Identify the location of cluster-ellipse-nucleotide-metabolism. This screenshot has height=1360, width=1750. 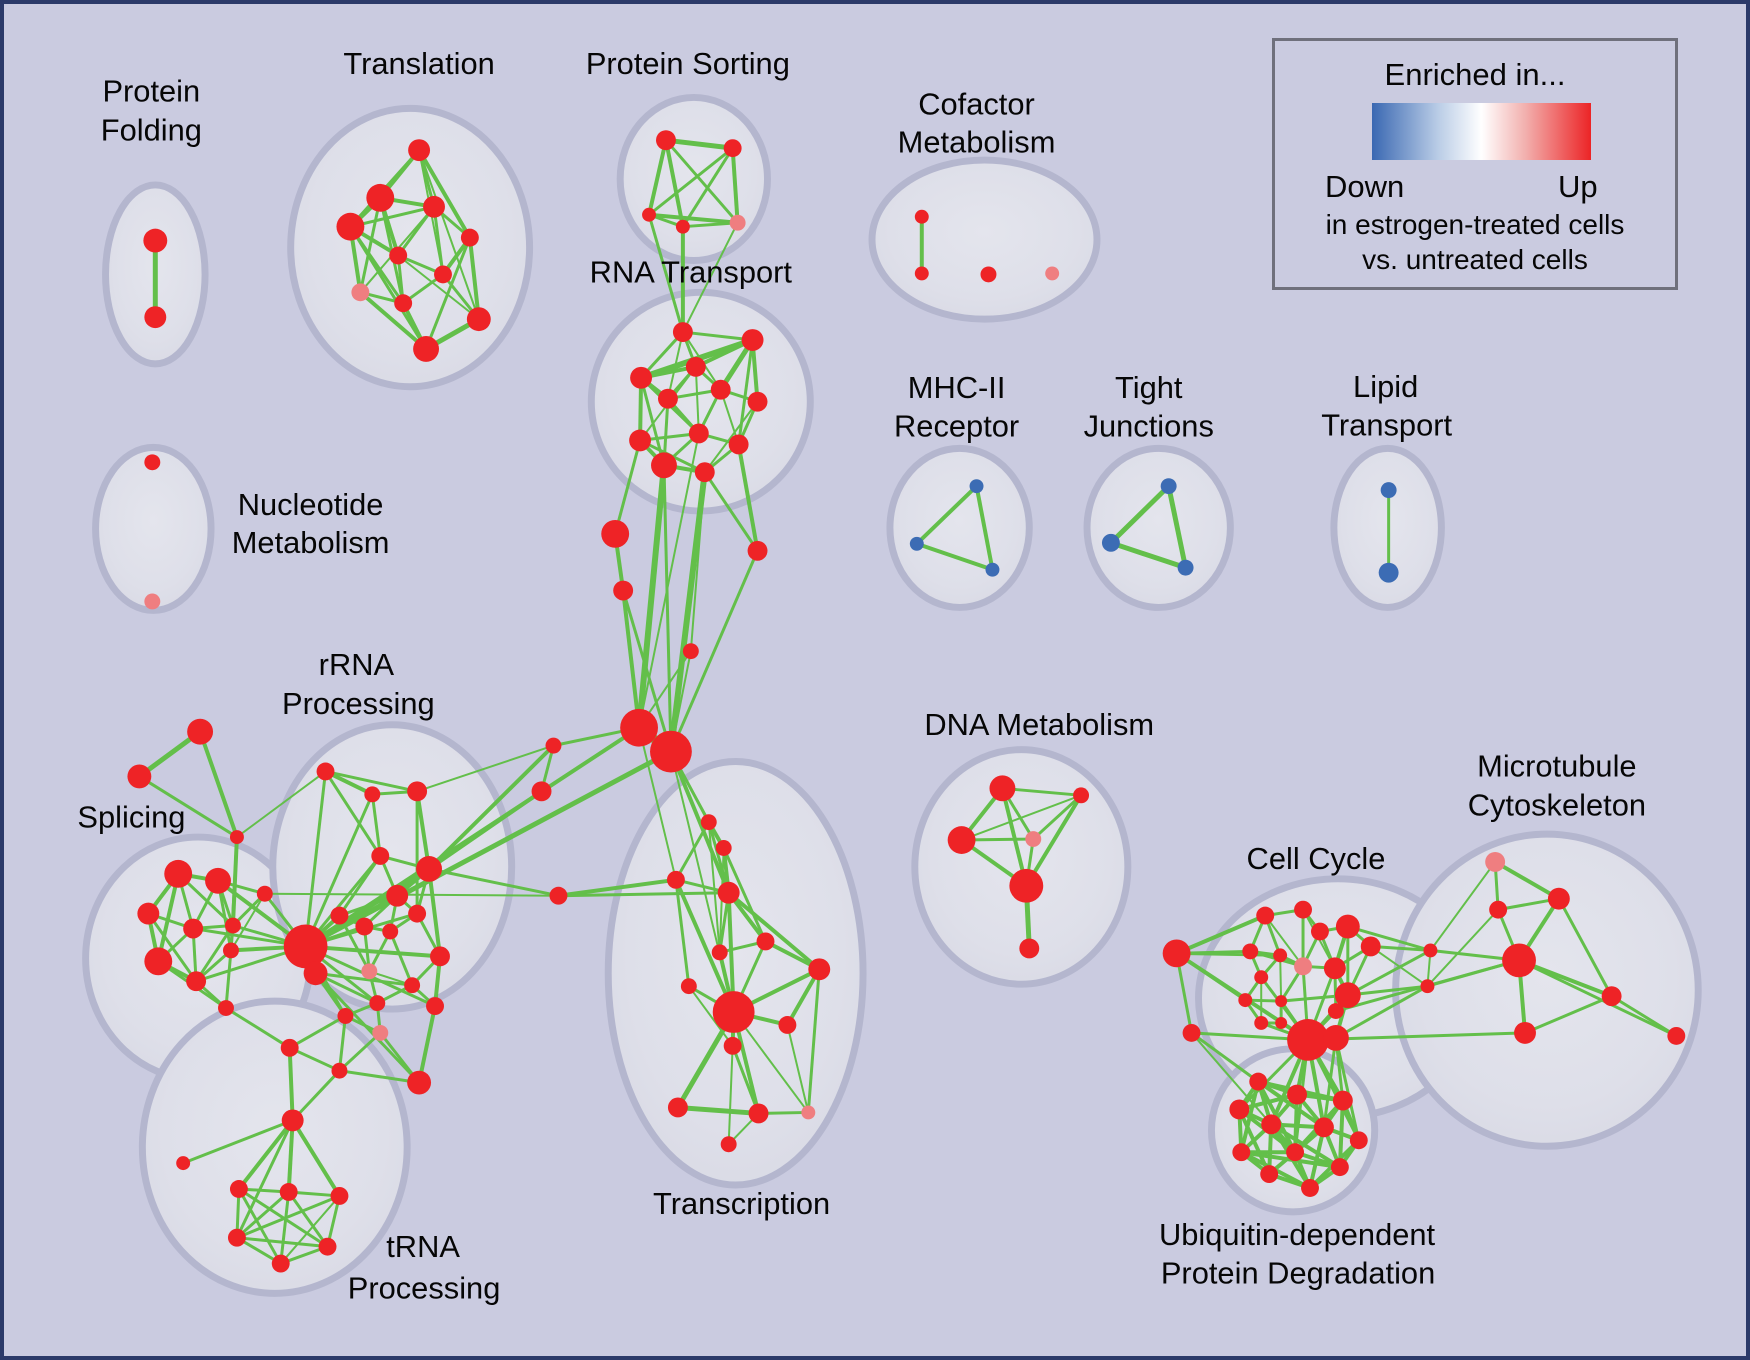
(153, 528).